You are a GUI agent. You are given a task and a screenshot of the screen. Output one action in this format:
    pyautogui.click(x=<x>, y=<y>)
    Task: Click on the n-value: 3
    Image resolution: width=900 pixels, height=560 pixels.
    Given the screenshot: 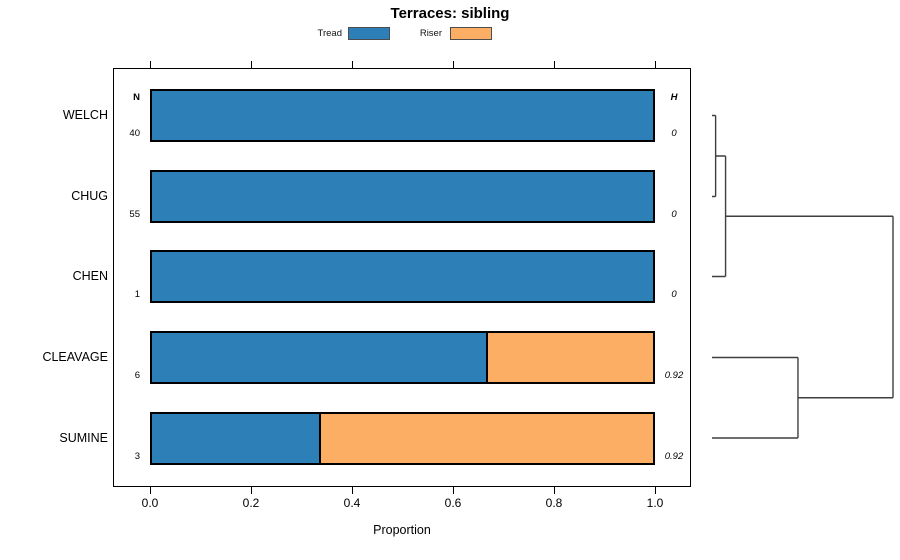 What is the action you would take?
    pyautogui.click(x=137, y=456)
    